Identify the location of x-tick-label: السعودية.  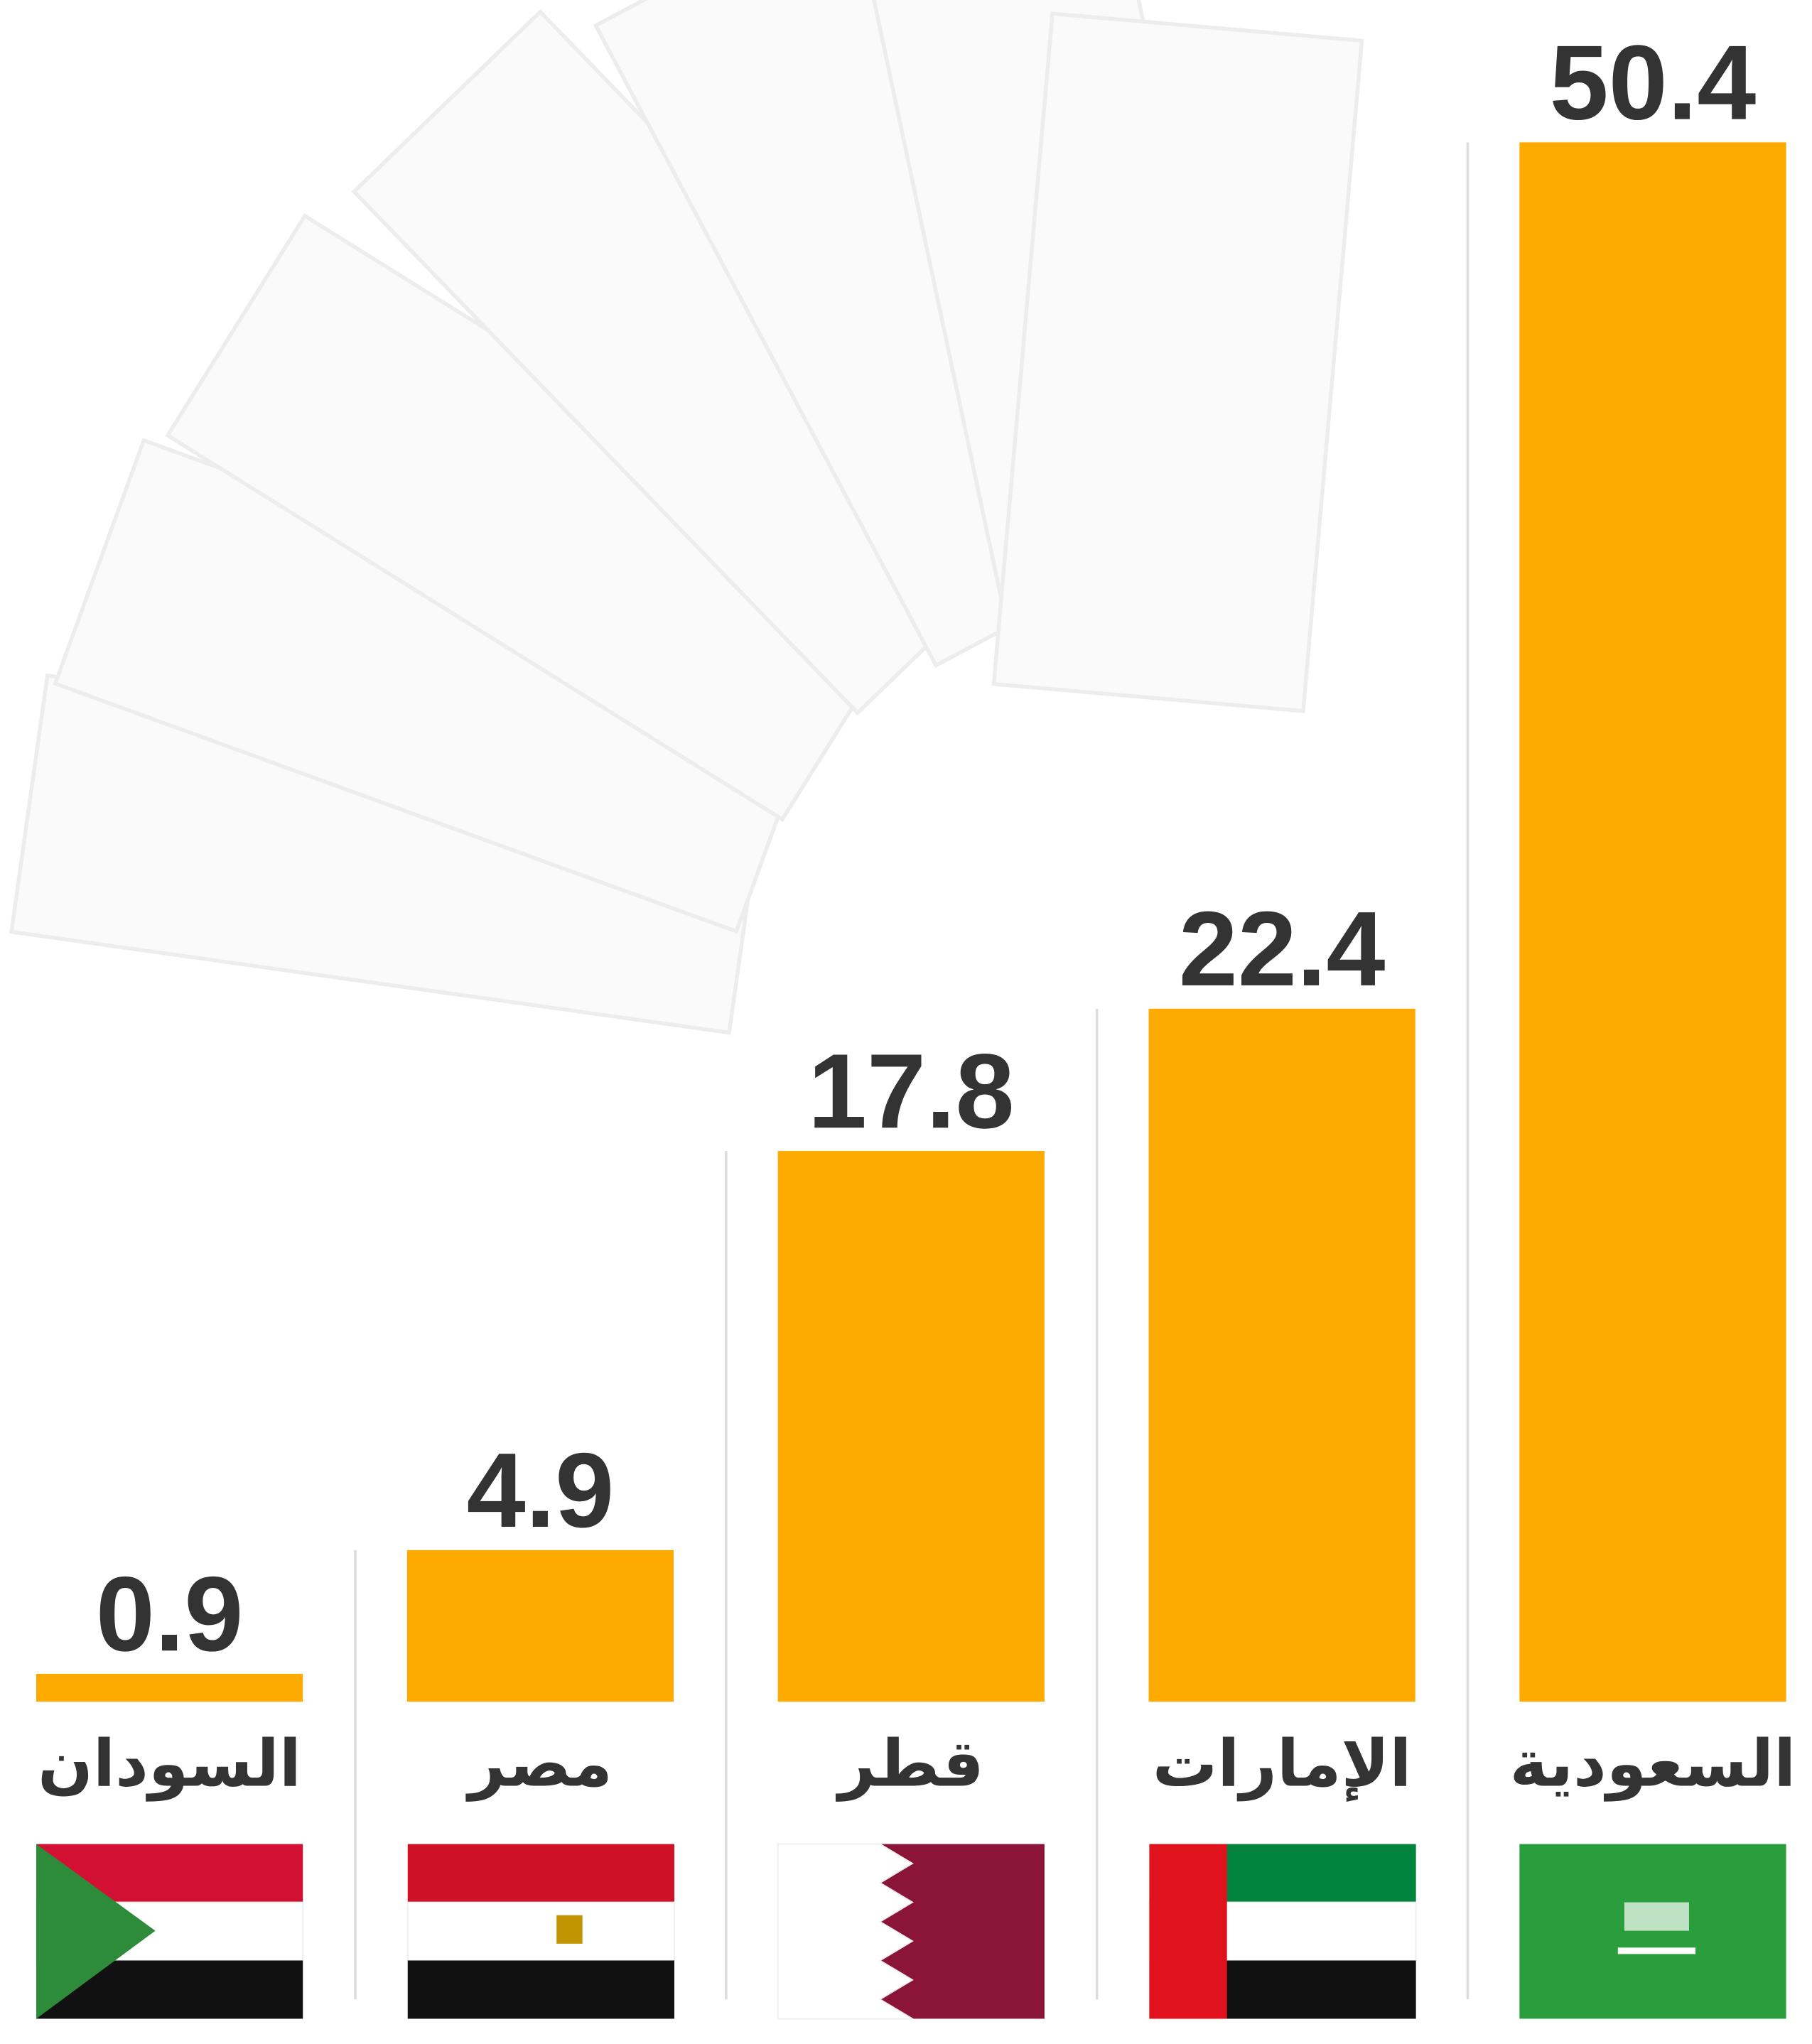
(1653, 1764).